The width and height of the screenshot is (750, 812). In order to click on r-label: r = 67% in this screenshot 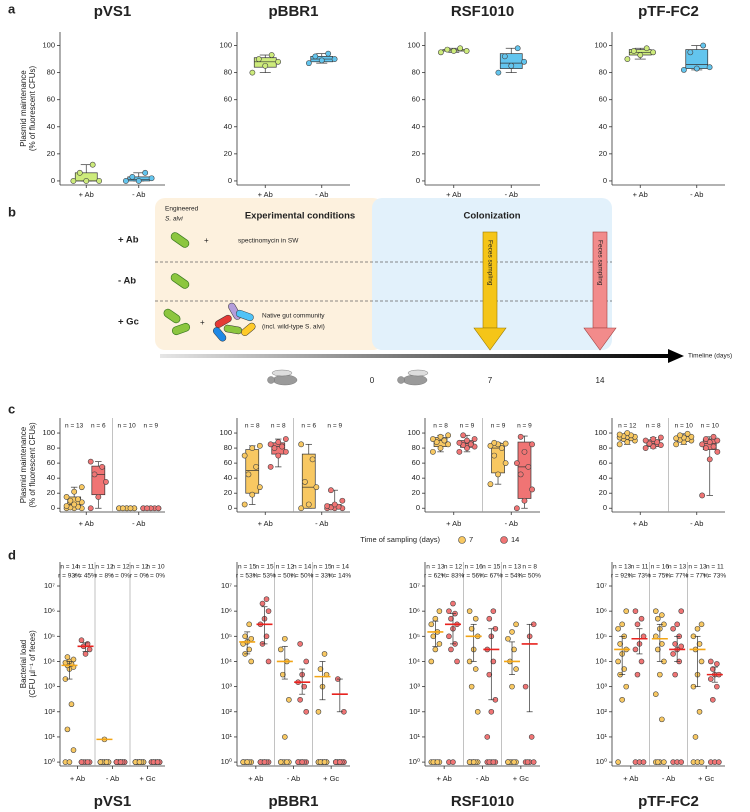, I will do `click(491, 576)`.